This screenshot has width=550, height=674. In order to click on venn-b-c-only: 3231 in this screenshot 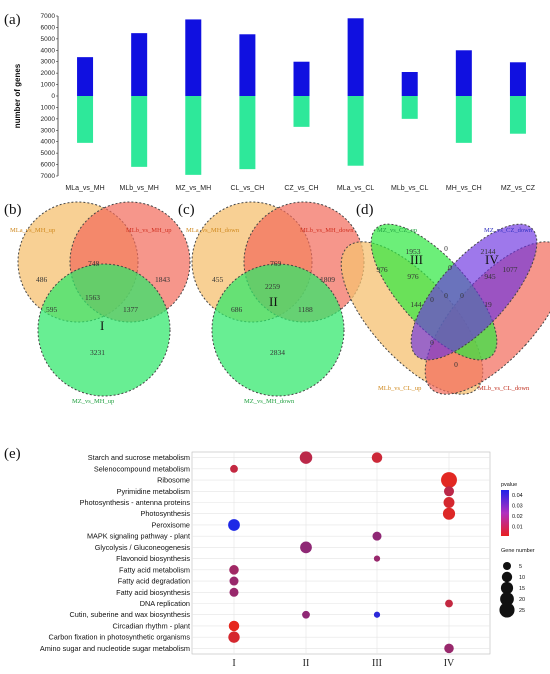, I will do `click(97, 352)`.